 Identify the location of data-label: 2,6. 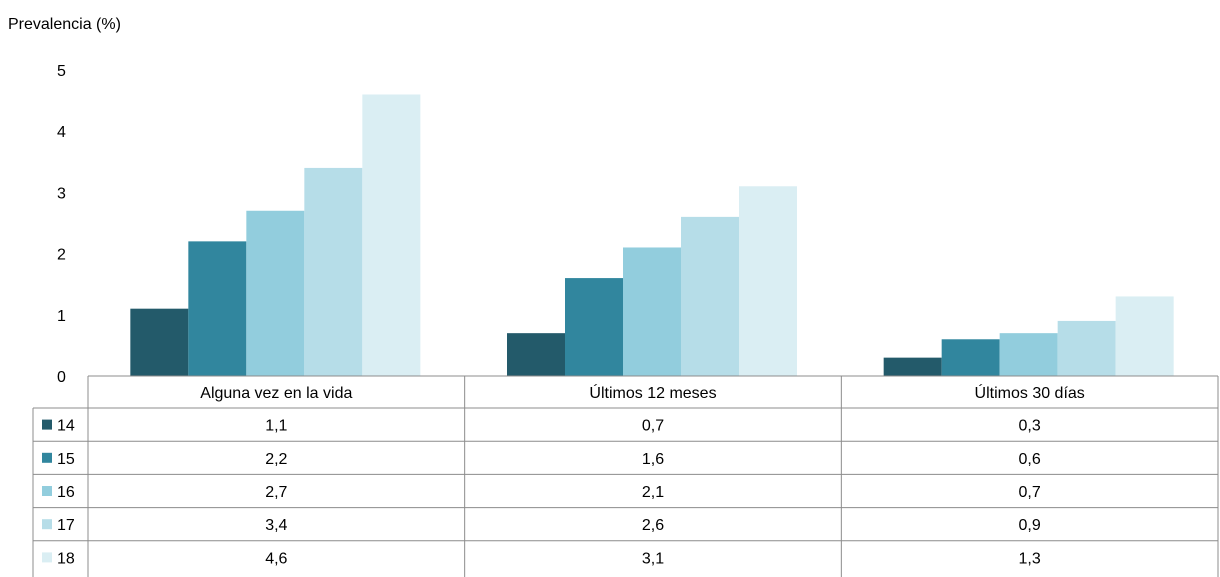
(653, 525).